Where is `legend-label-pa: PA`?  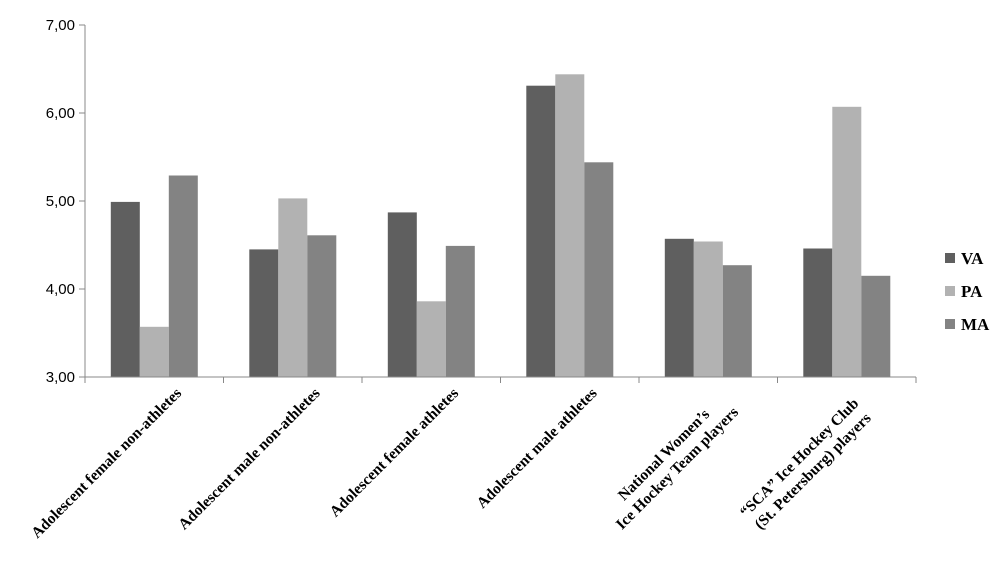 legend-label-pa: PA is located at coordinates (972, 291).